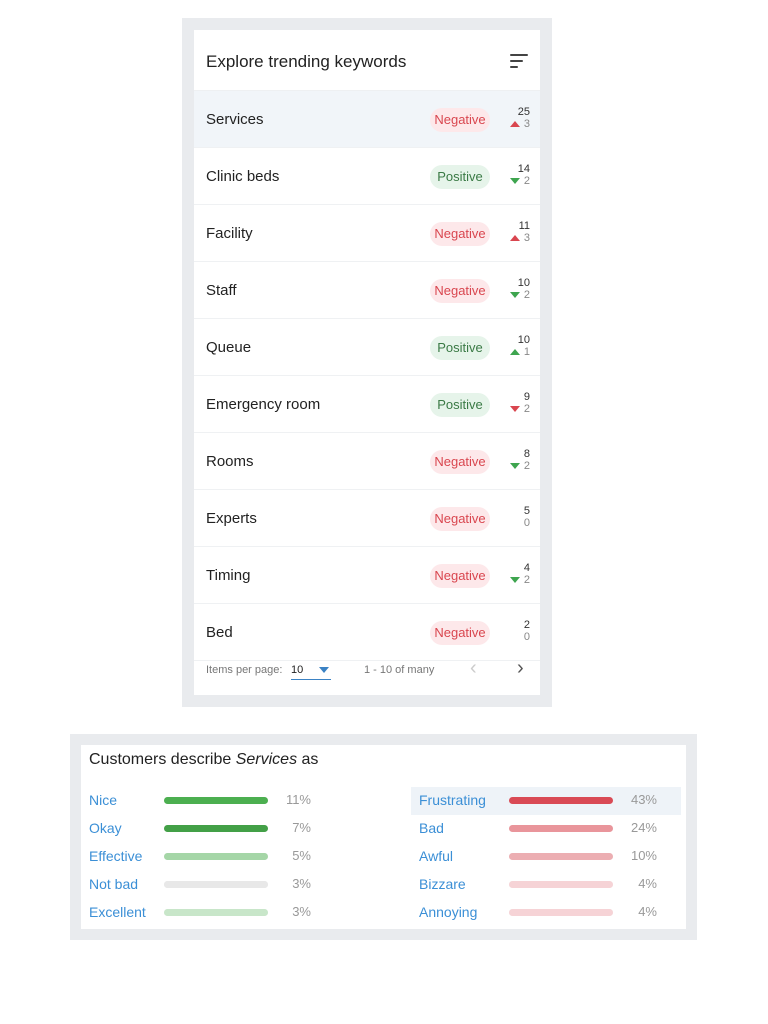  I want to click on descriptor-row: Nice 11%, so click(216, 801).